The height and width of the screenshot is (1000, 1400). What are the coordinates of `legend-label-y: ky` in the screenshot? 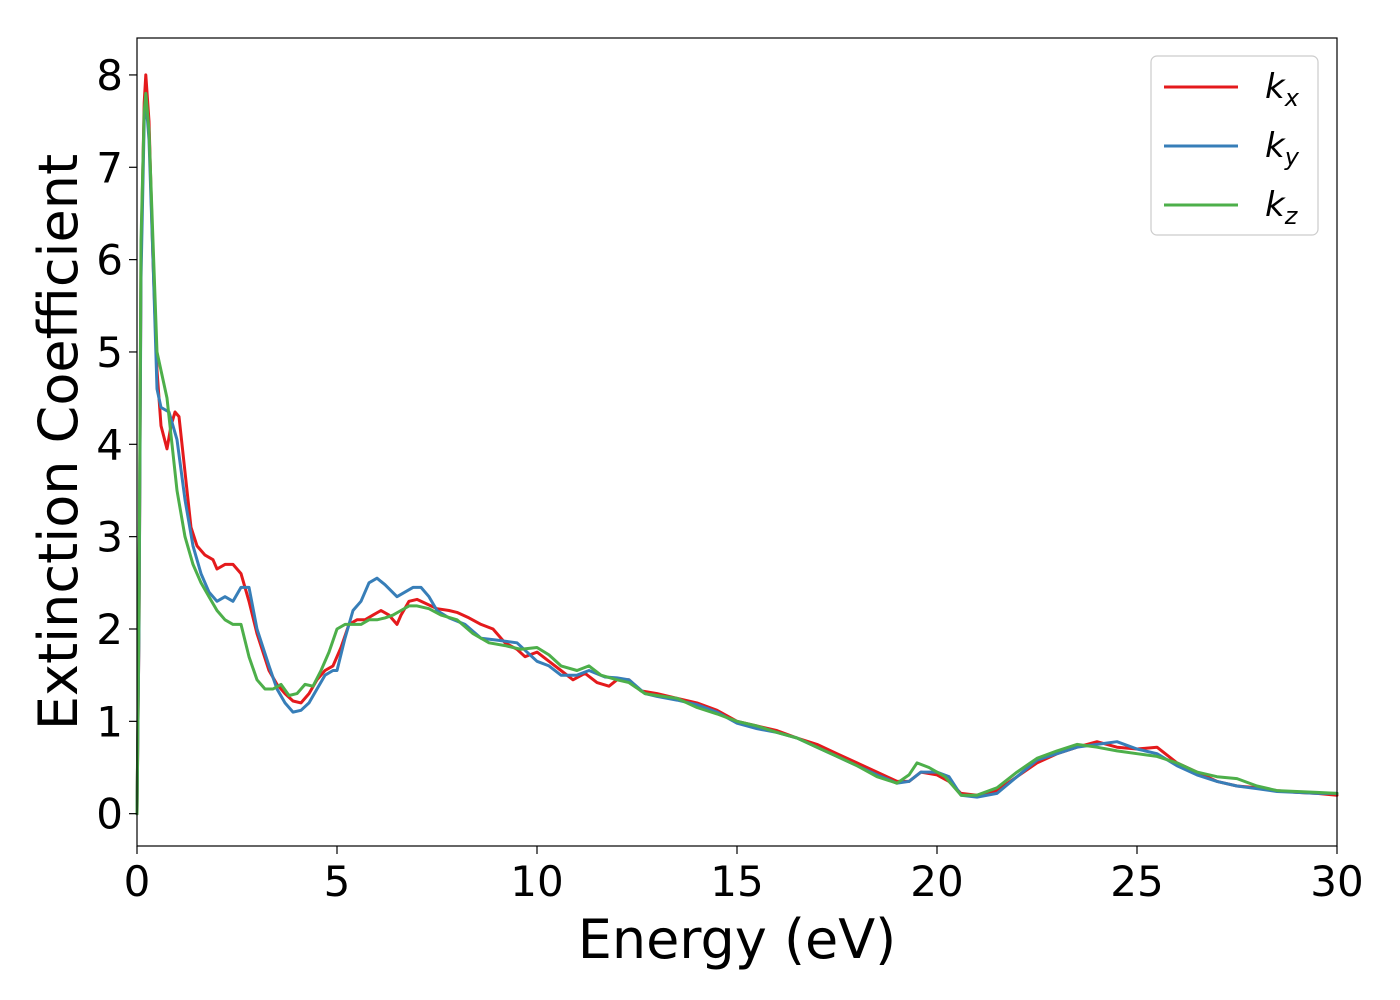 It's located at (1282, 148).